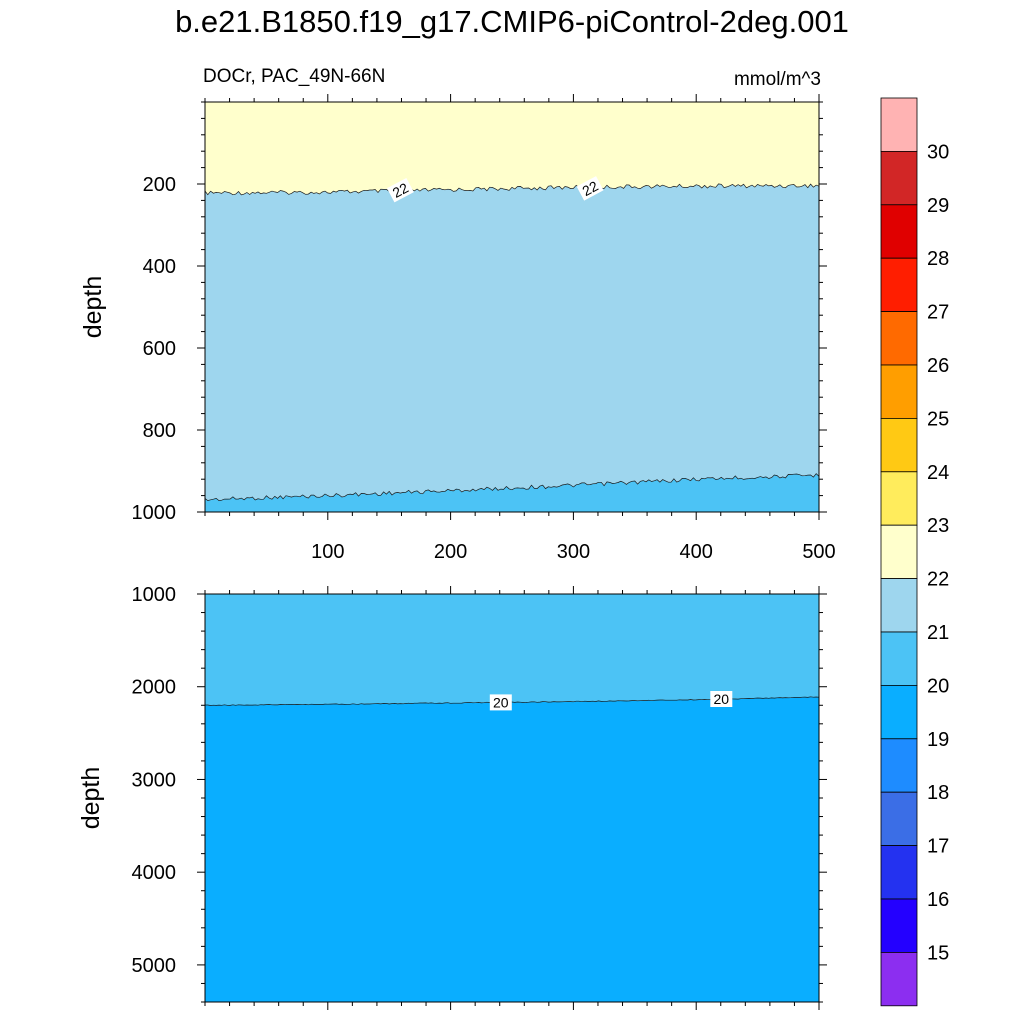 Image resolution: width=1024 pixels, height=1024 pixels. What do you see at coordinates (154, 966) in the screenshot?
I see `y-tick-label: 5000` at bounding box center [154, 966].